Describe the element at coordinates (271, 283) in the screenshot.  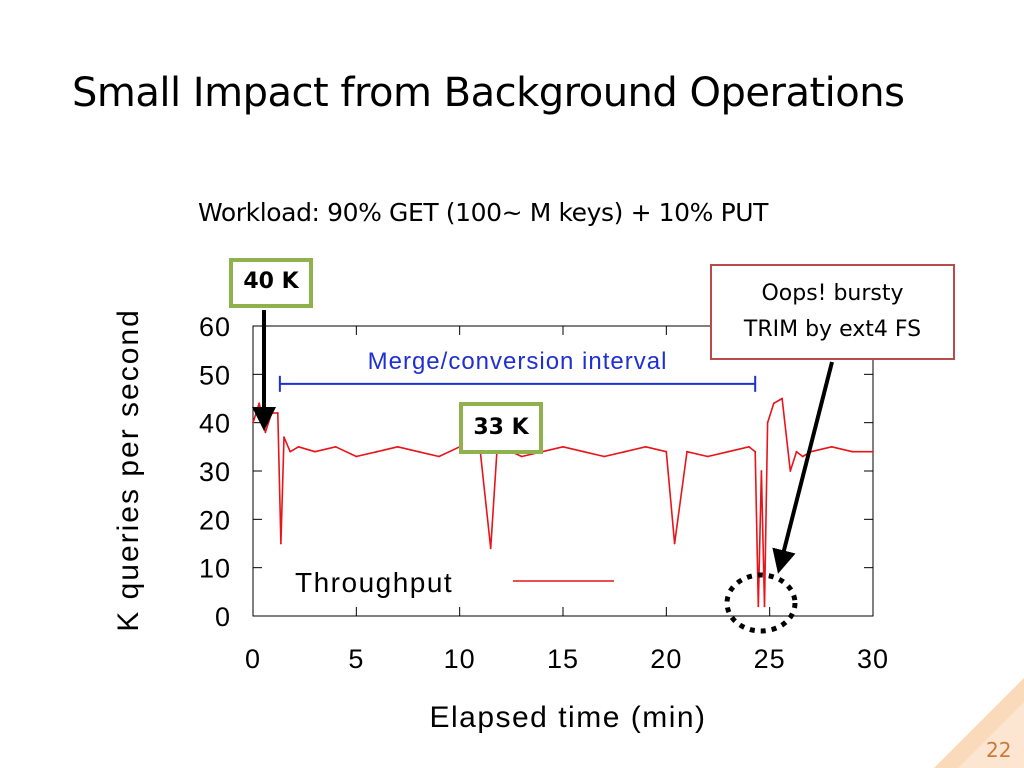
I see `peak-throughput-callout: 40 K` at that location.